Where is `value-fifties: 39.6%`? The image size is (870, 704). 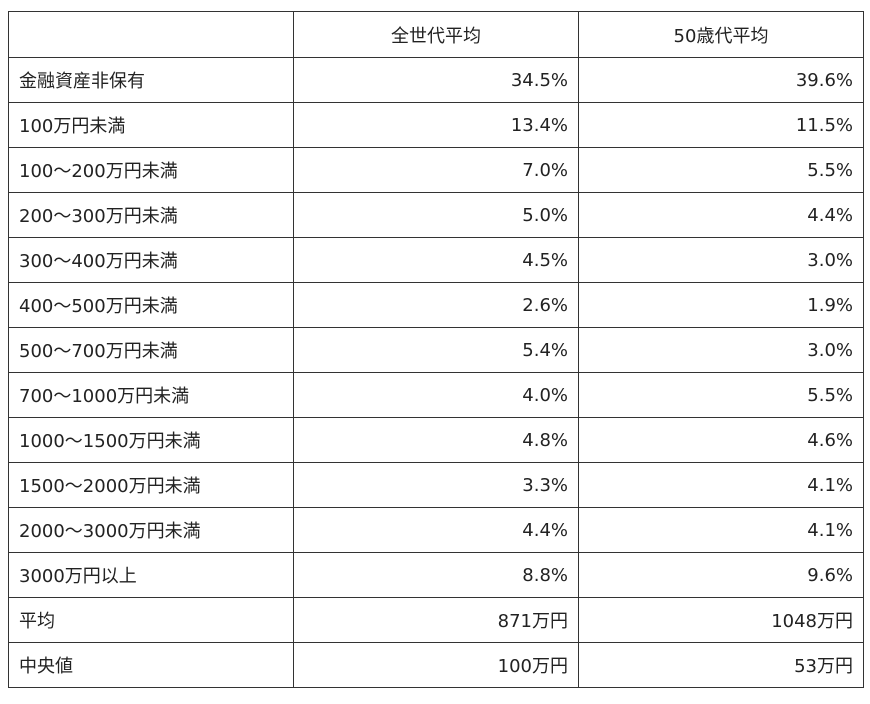 value-fifties: 39.6% is located at coordinates (721, 80).